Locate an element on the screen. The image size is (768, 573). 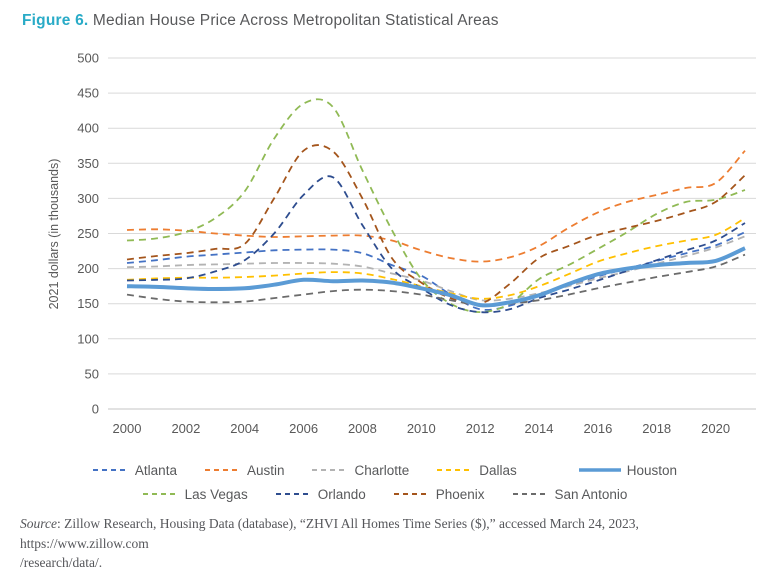
x-tick-label-2016: 2016 is located at coordinates (597, 428).